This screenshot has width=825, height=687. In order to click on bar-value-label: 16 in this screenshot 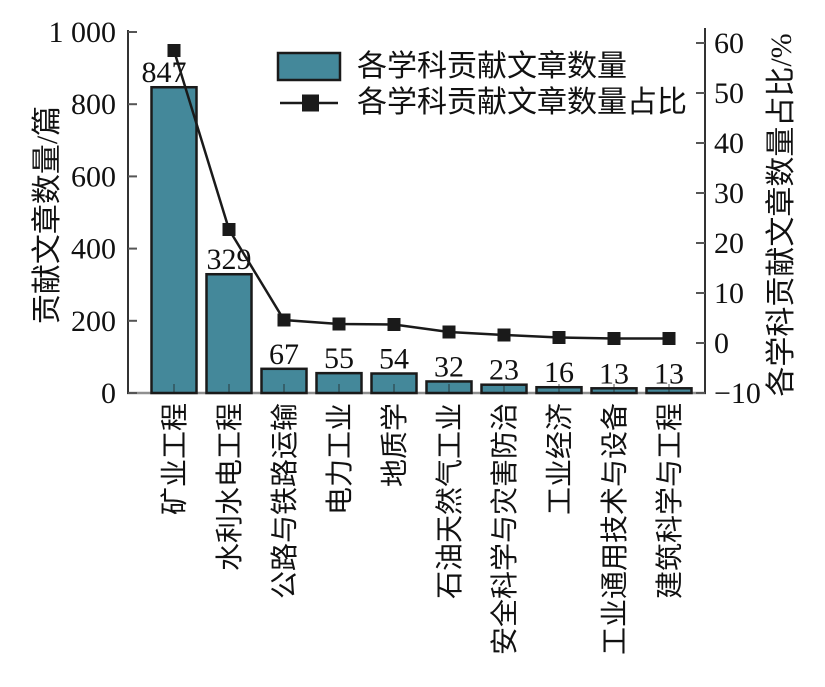, I will do `click(559, 372)`.